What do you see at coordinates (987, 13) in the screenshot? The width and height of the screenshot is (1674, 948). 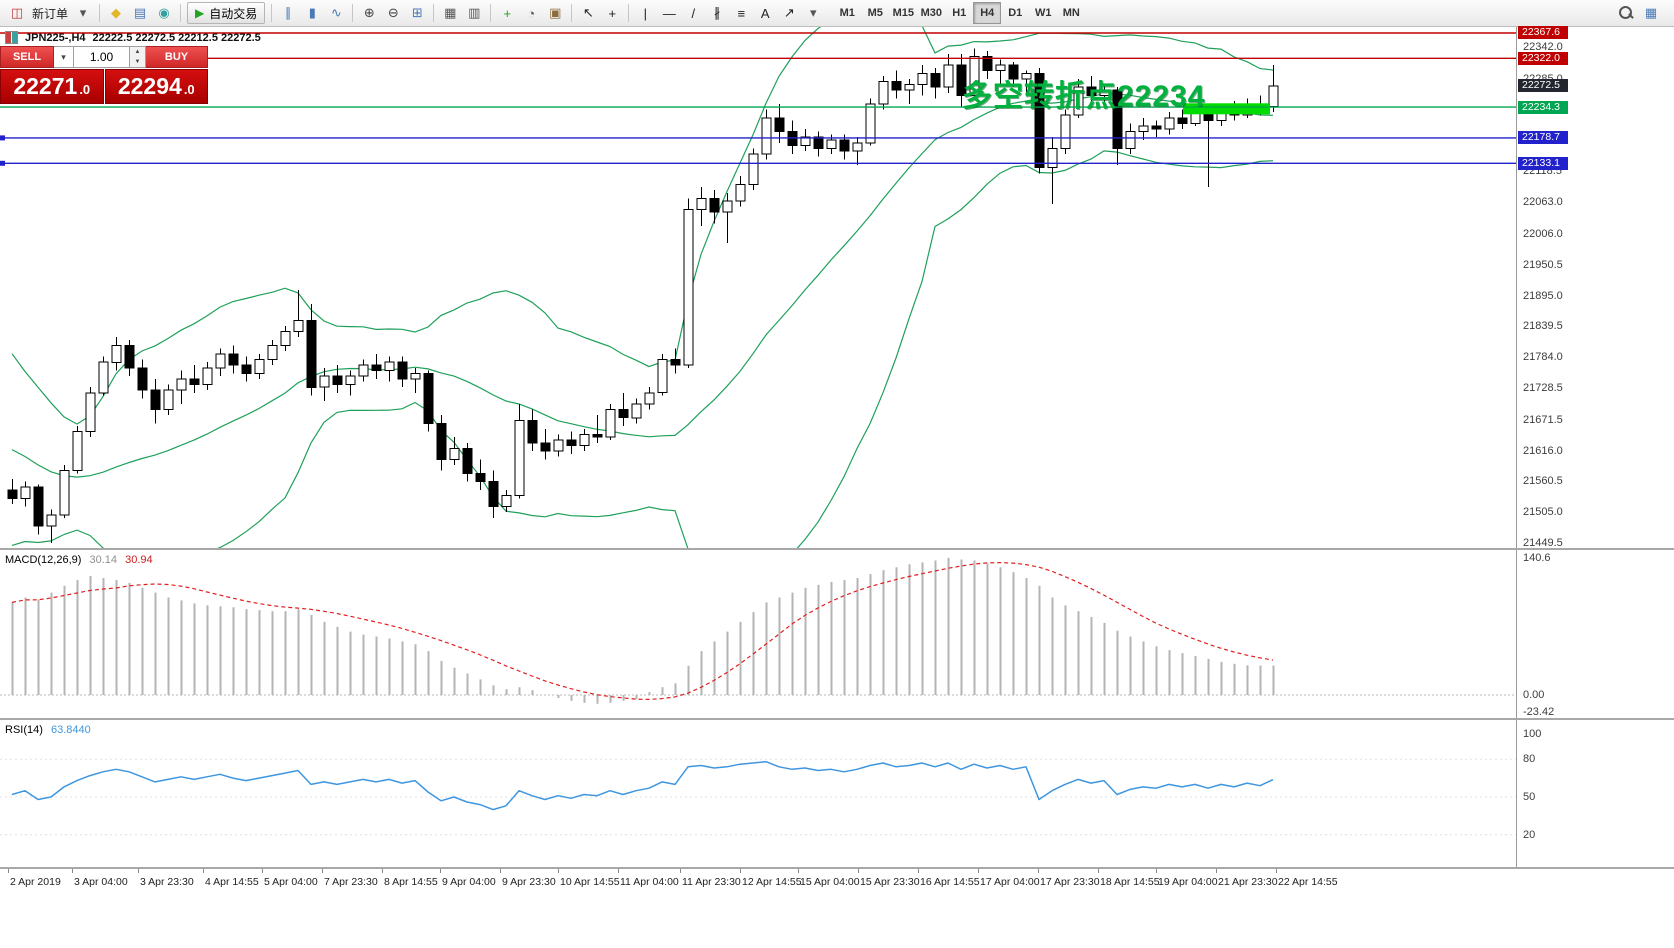 I see `timeframe-h4: H4` at bounding box center [987, 13].